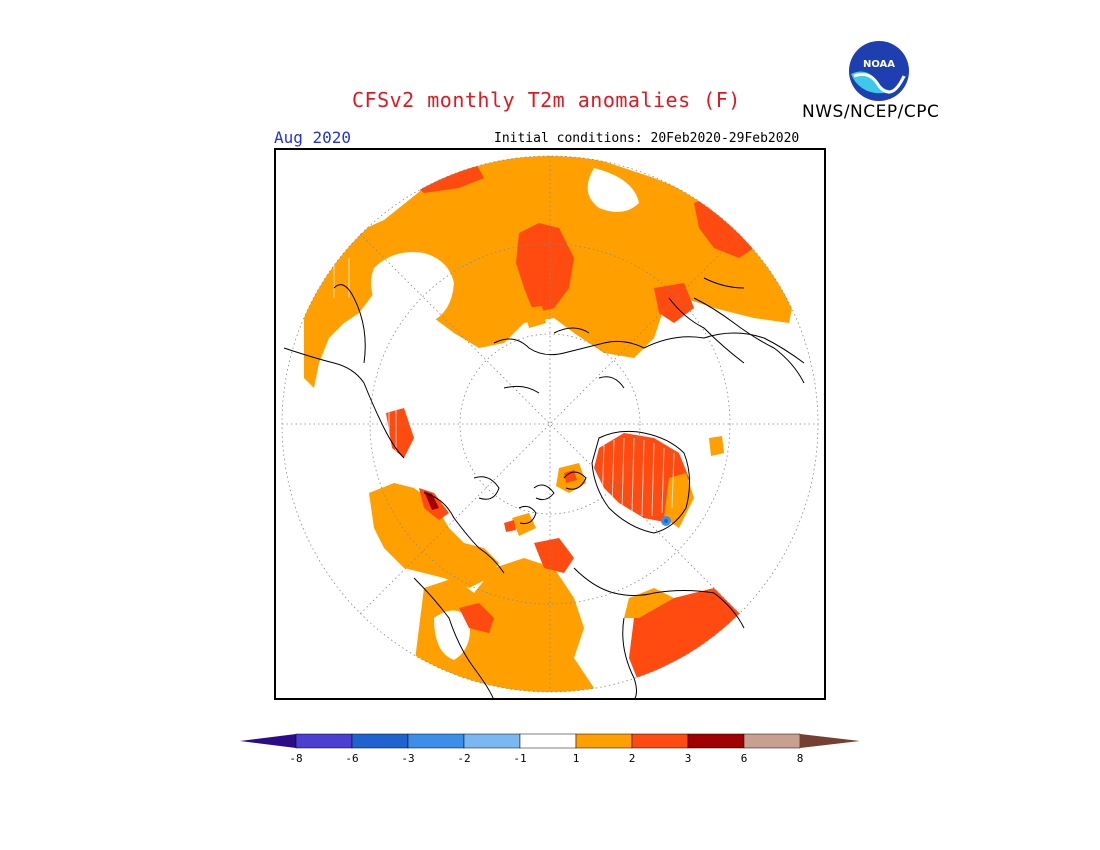 The width and height of the screenshot is (1100, 850). What do you see at coordinates (688, 758) in the screenshot?
I see `legend-tick: 3` at bounding box center [688, 758].